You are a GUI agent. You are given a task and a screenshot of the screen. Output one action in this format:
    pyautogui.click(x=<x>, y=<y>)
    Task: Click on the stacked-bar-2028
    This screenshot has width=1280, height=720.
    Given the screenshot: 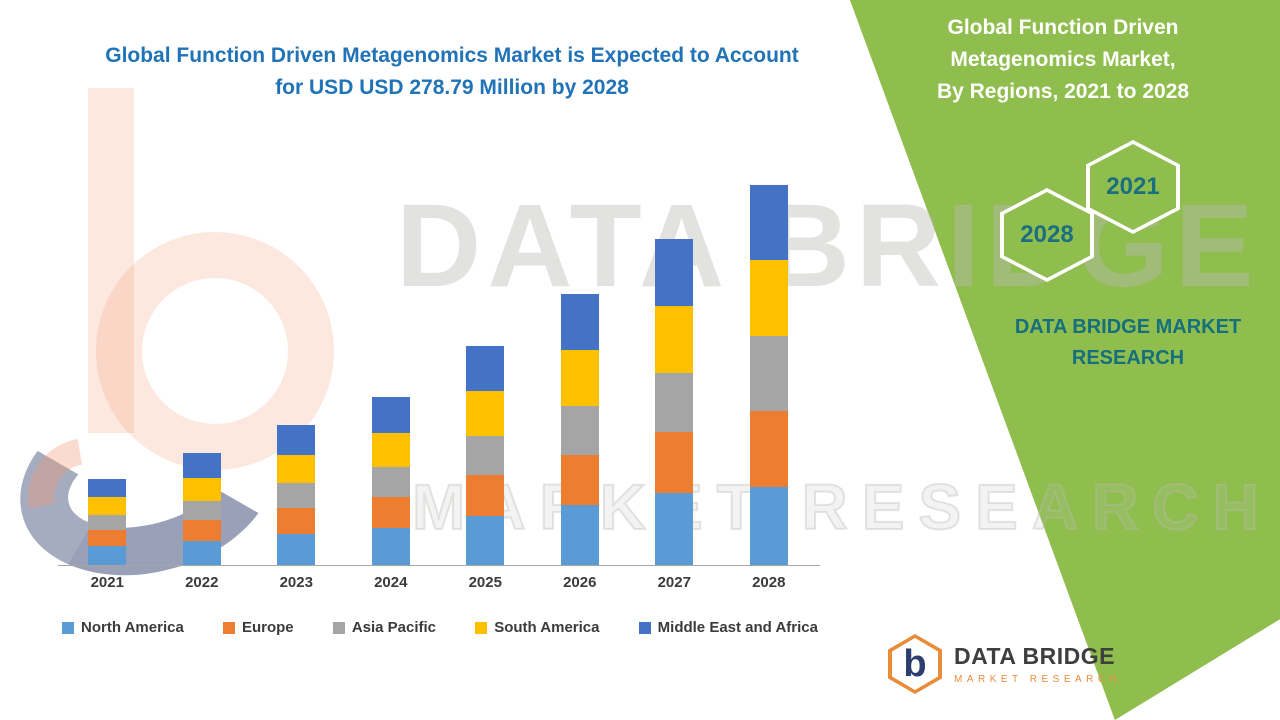 What is the action you would take?
    pyautogui.click(x=768, y=375)
    